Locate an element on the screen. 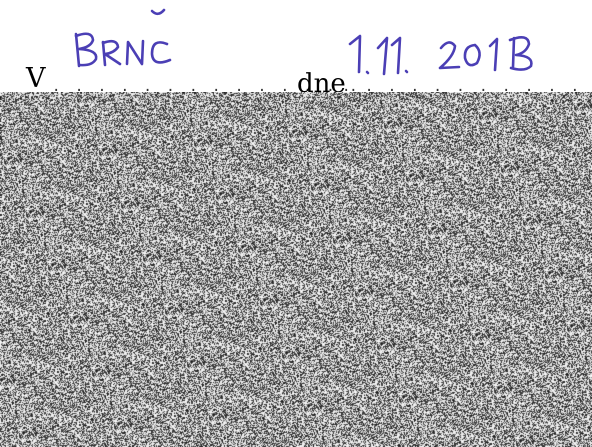 The image size is (592, 447). handwritten-place is located at coordinates (123, 38).